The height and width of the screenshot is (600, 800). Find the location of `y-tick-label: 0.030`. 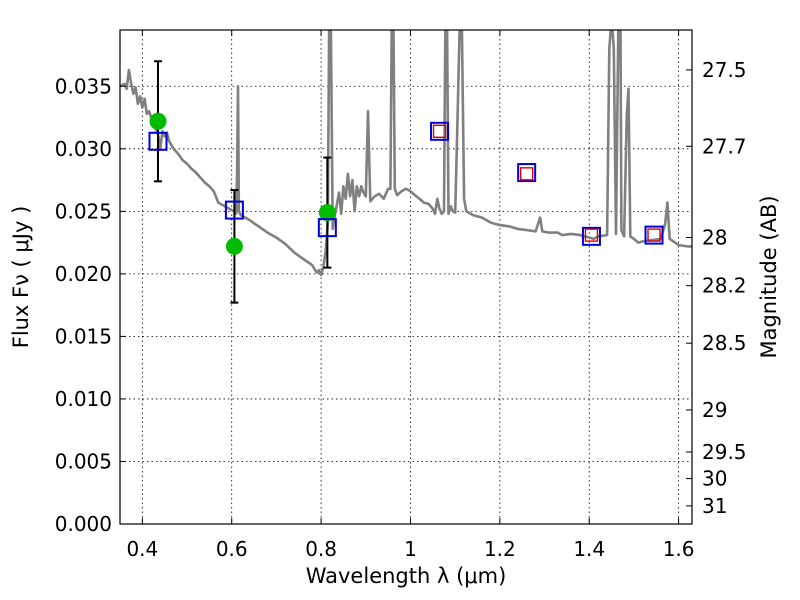

y-tick-label: 0.030 is located at coordinates (83, 149).